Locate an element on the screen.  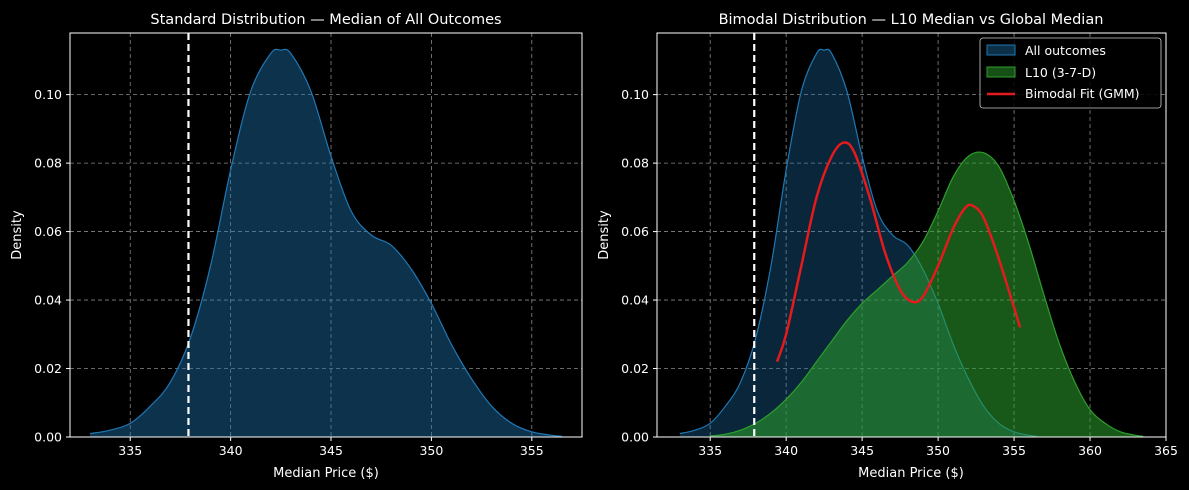
left-y-tick-label: 0.06 is located at coordinates (48, 231).